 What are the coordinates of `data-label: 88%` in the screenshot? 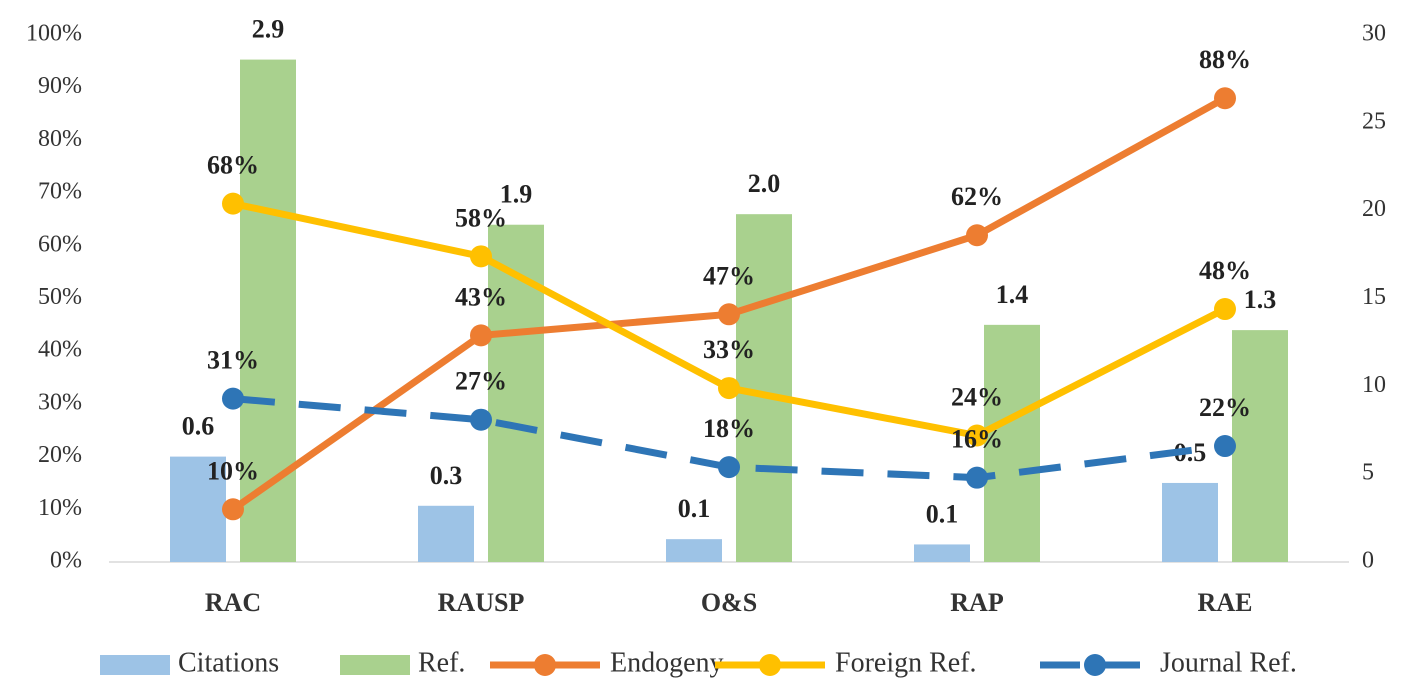 It's located at (1225, 59).